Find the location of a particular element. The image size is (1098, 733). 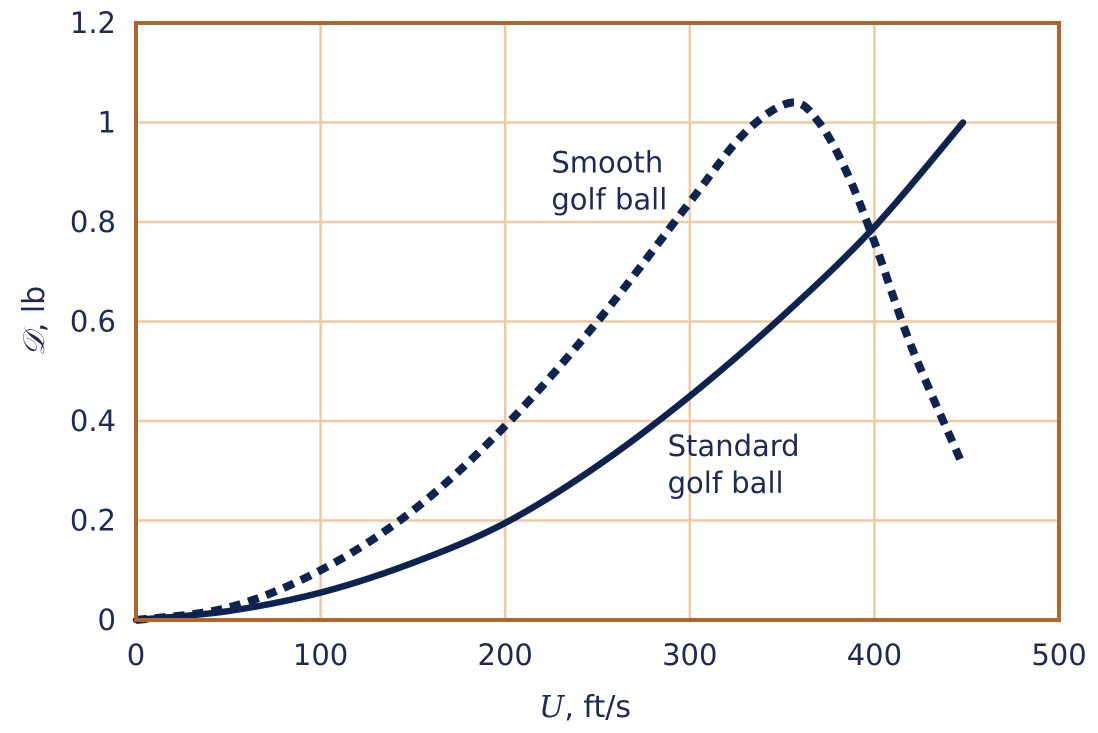

x-axis-title: U, ft/s is located at coordinates (585, 707).